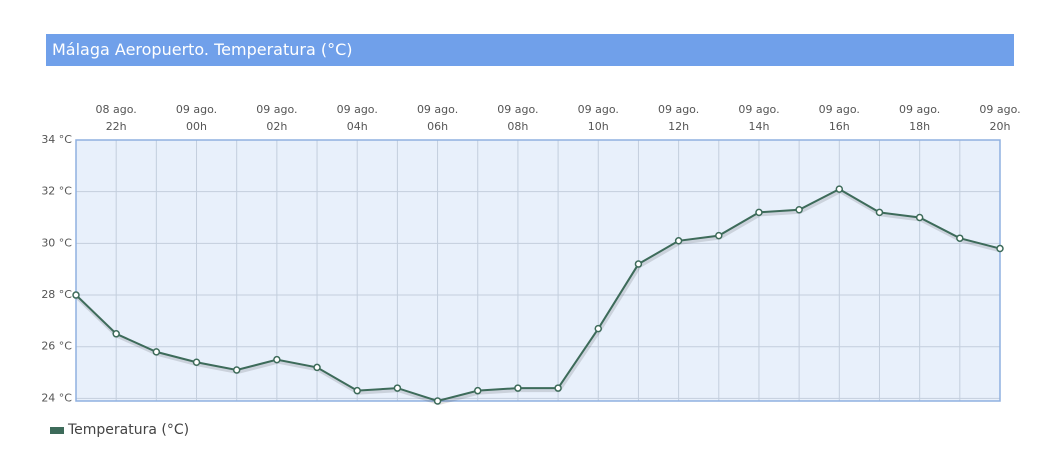 The height and width of the screenshot is (476, 1044). I want to click on x-tick-label: 09 ago. 06h, so click(437, 118).